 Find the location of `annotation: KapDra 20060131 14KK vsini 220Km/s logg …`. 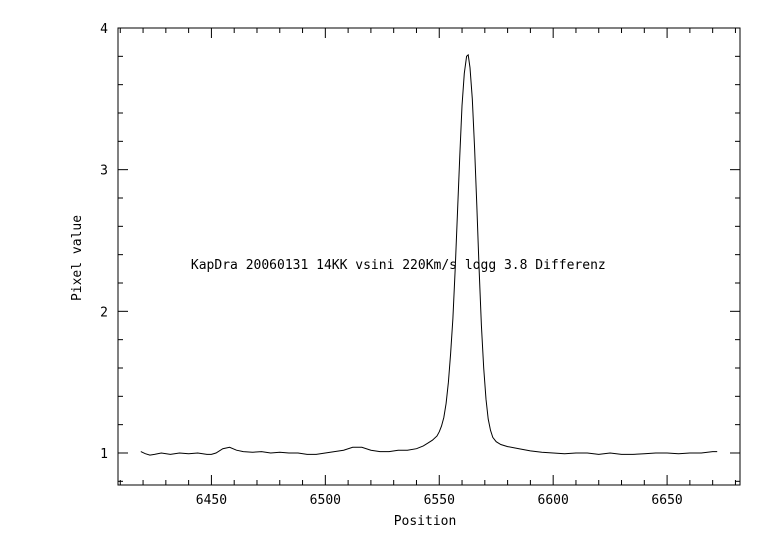

annotation: KapDra 20060131 14KK vsini 220Km/s logg … is located at coordinates (398, 265).